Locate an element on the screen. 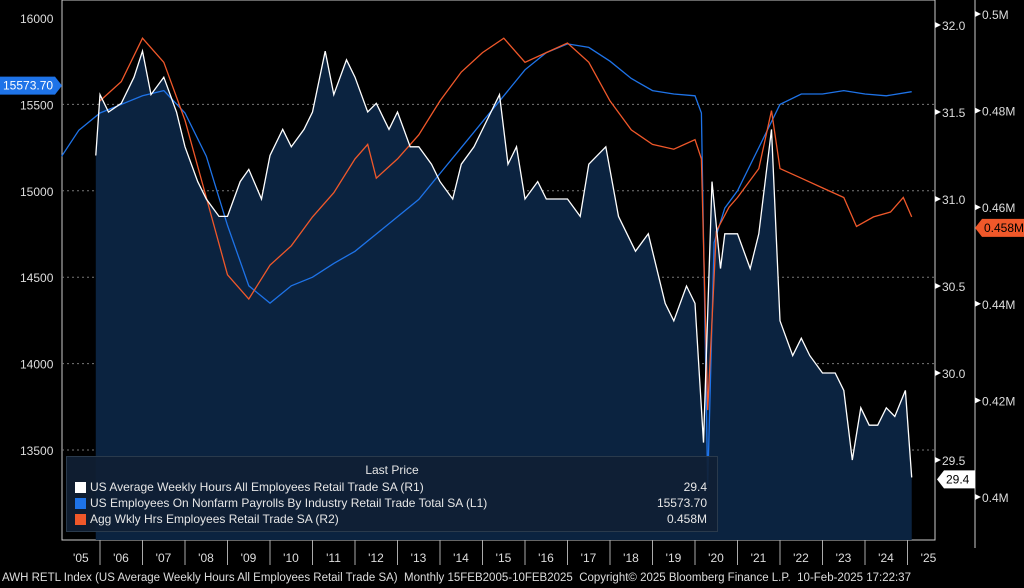  x-axis-tick-label: '11 is located at coordinates (333, 558).